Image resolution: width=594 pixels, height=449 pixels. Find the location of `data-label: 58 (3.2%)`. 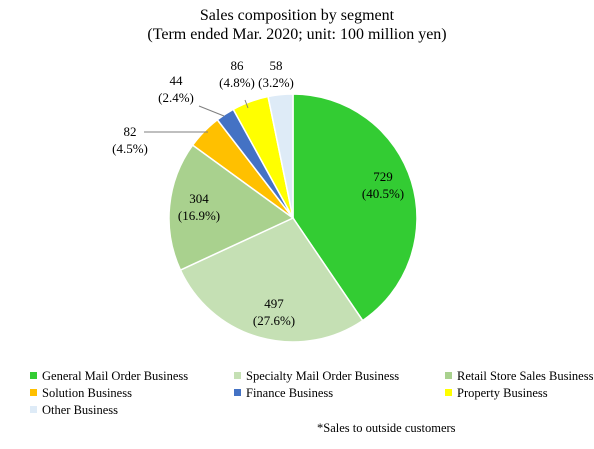

data-label: 58 (3.2%) is located at coordinates (276, 74).